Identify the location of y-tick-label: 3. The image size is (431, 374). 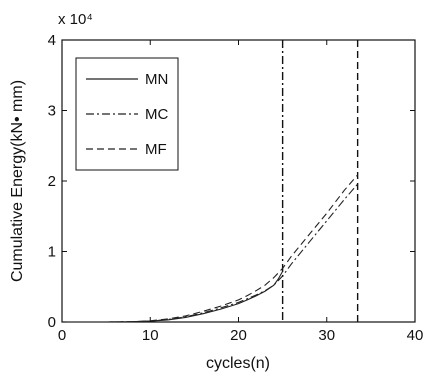
(52, 111).